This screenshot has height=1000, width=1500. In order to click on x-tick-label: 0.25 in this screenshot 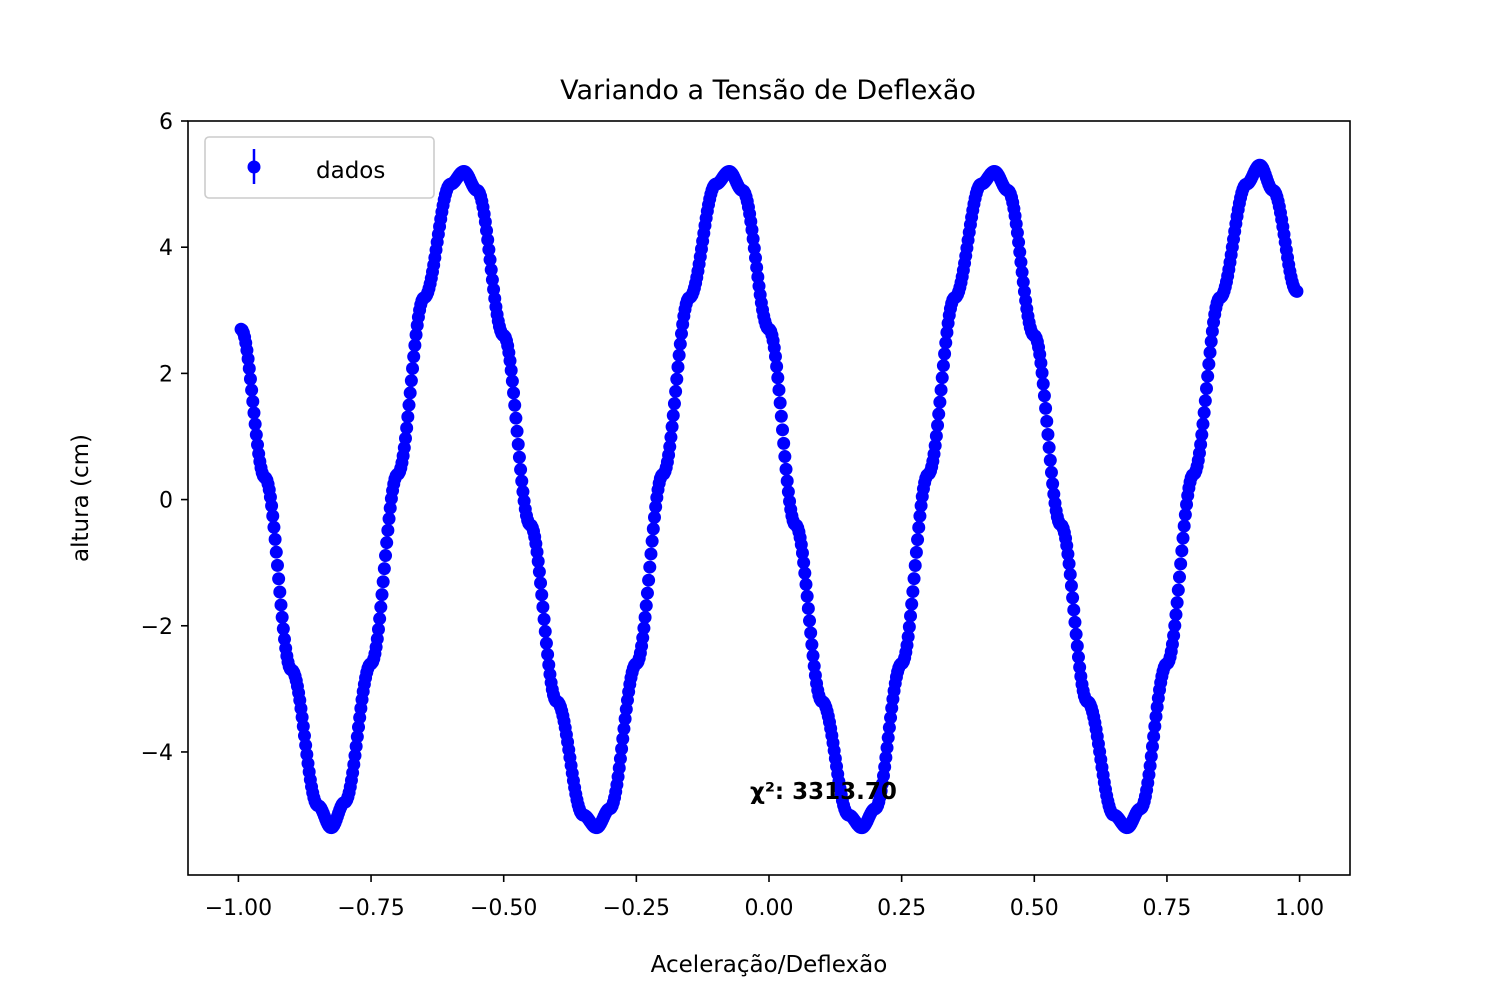, I will do `click(901, 908)`.